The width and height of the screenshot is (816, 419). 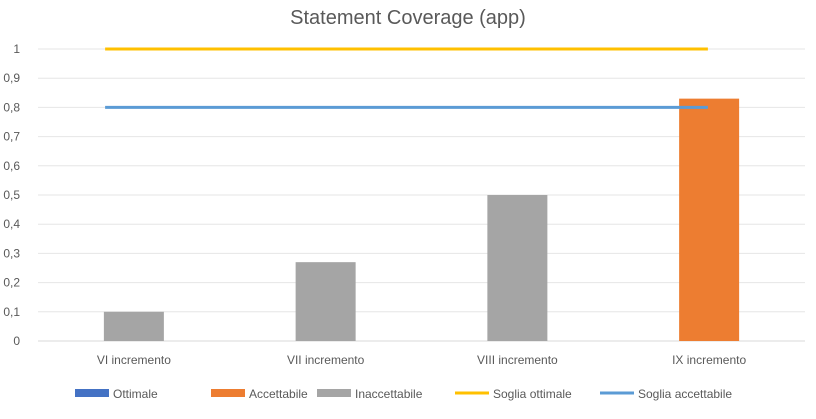 I want to click on legend-label: Ottimale, so click(x=135, y=394).